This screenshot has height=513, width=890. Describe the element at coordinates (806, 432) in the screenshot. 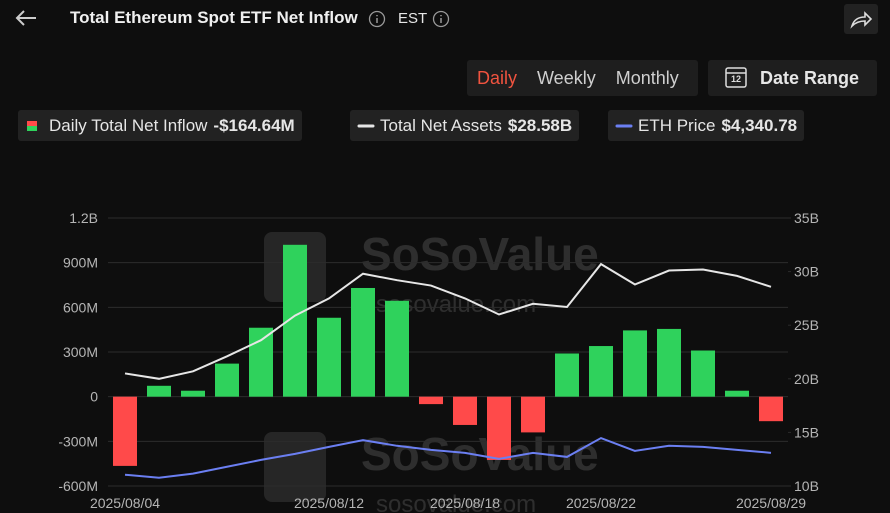

I see `y2-tick-label: 15B` at that location.